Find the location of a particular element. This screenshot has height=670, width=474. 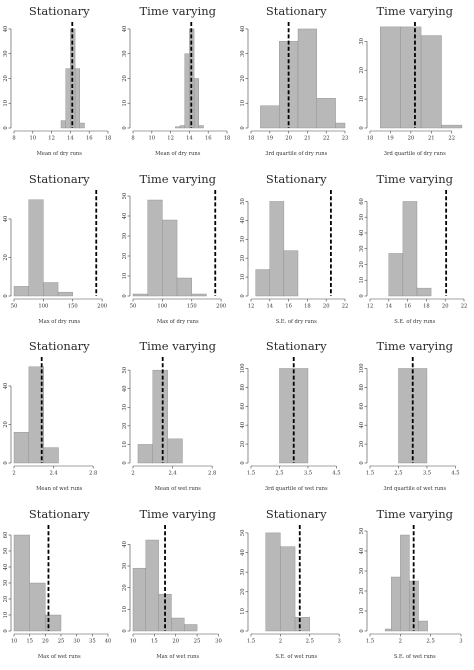

x-tick-label: 2.4 is located at coordinates (53, 474).